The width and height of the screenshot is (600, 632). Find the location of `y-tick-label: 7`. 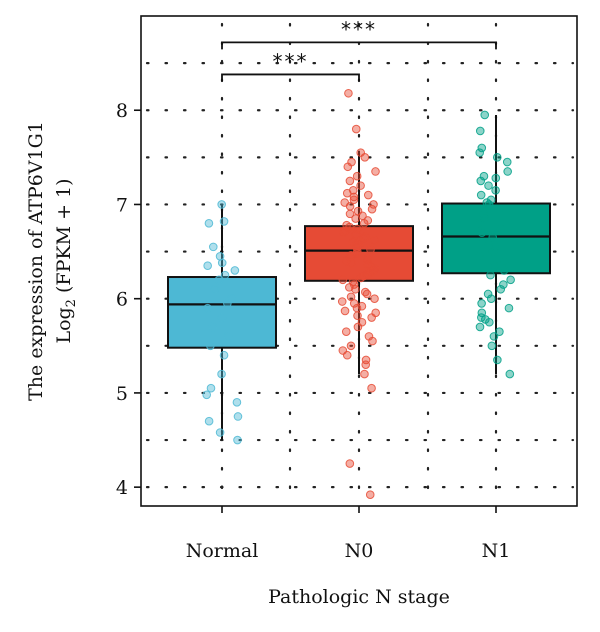

y-tick-label: 7 is located at coordinates (122, 205).